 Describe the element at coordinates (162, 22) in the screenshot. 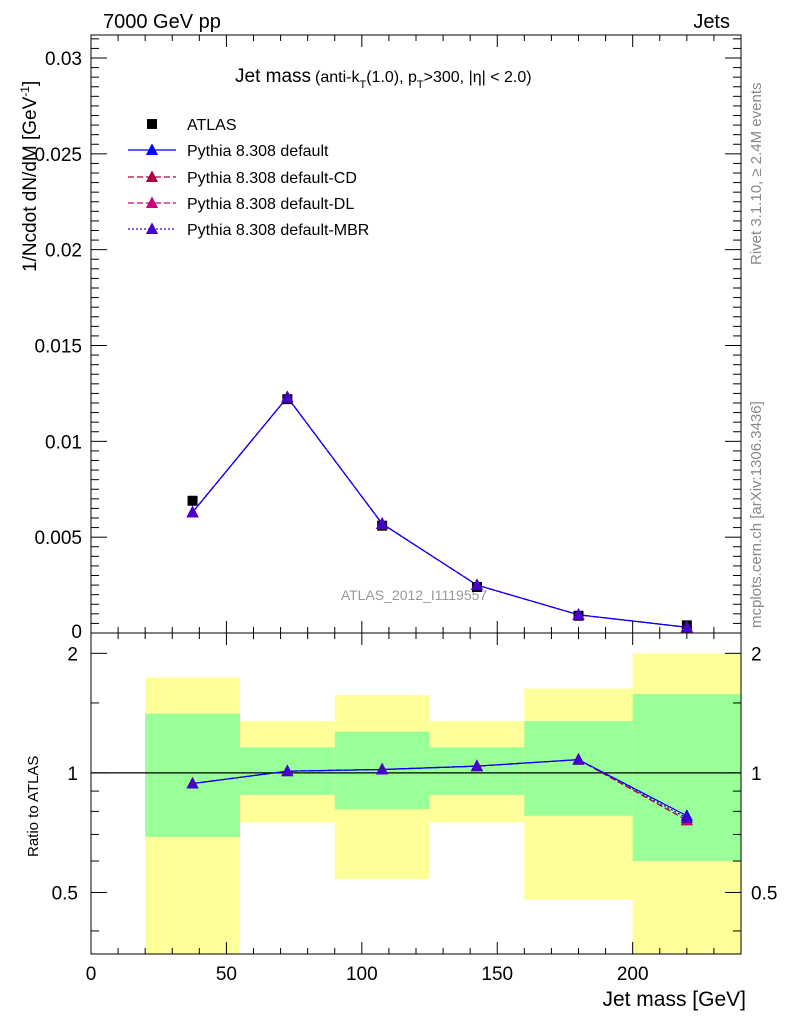

I see `header-left: 7000 GeV pp` at that location.